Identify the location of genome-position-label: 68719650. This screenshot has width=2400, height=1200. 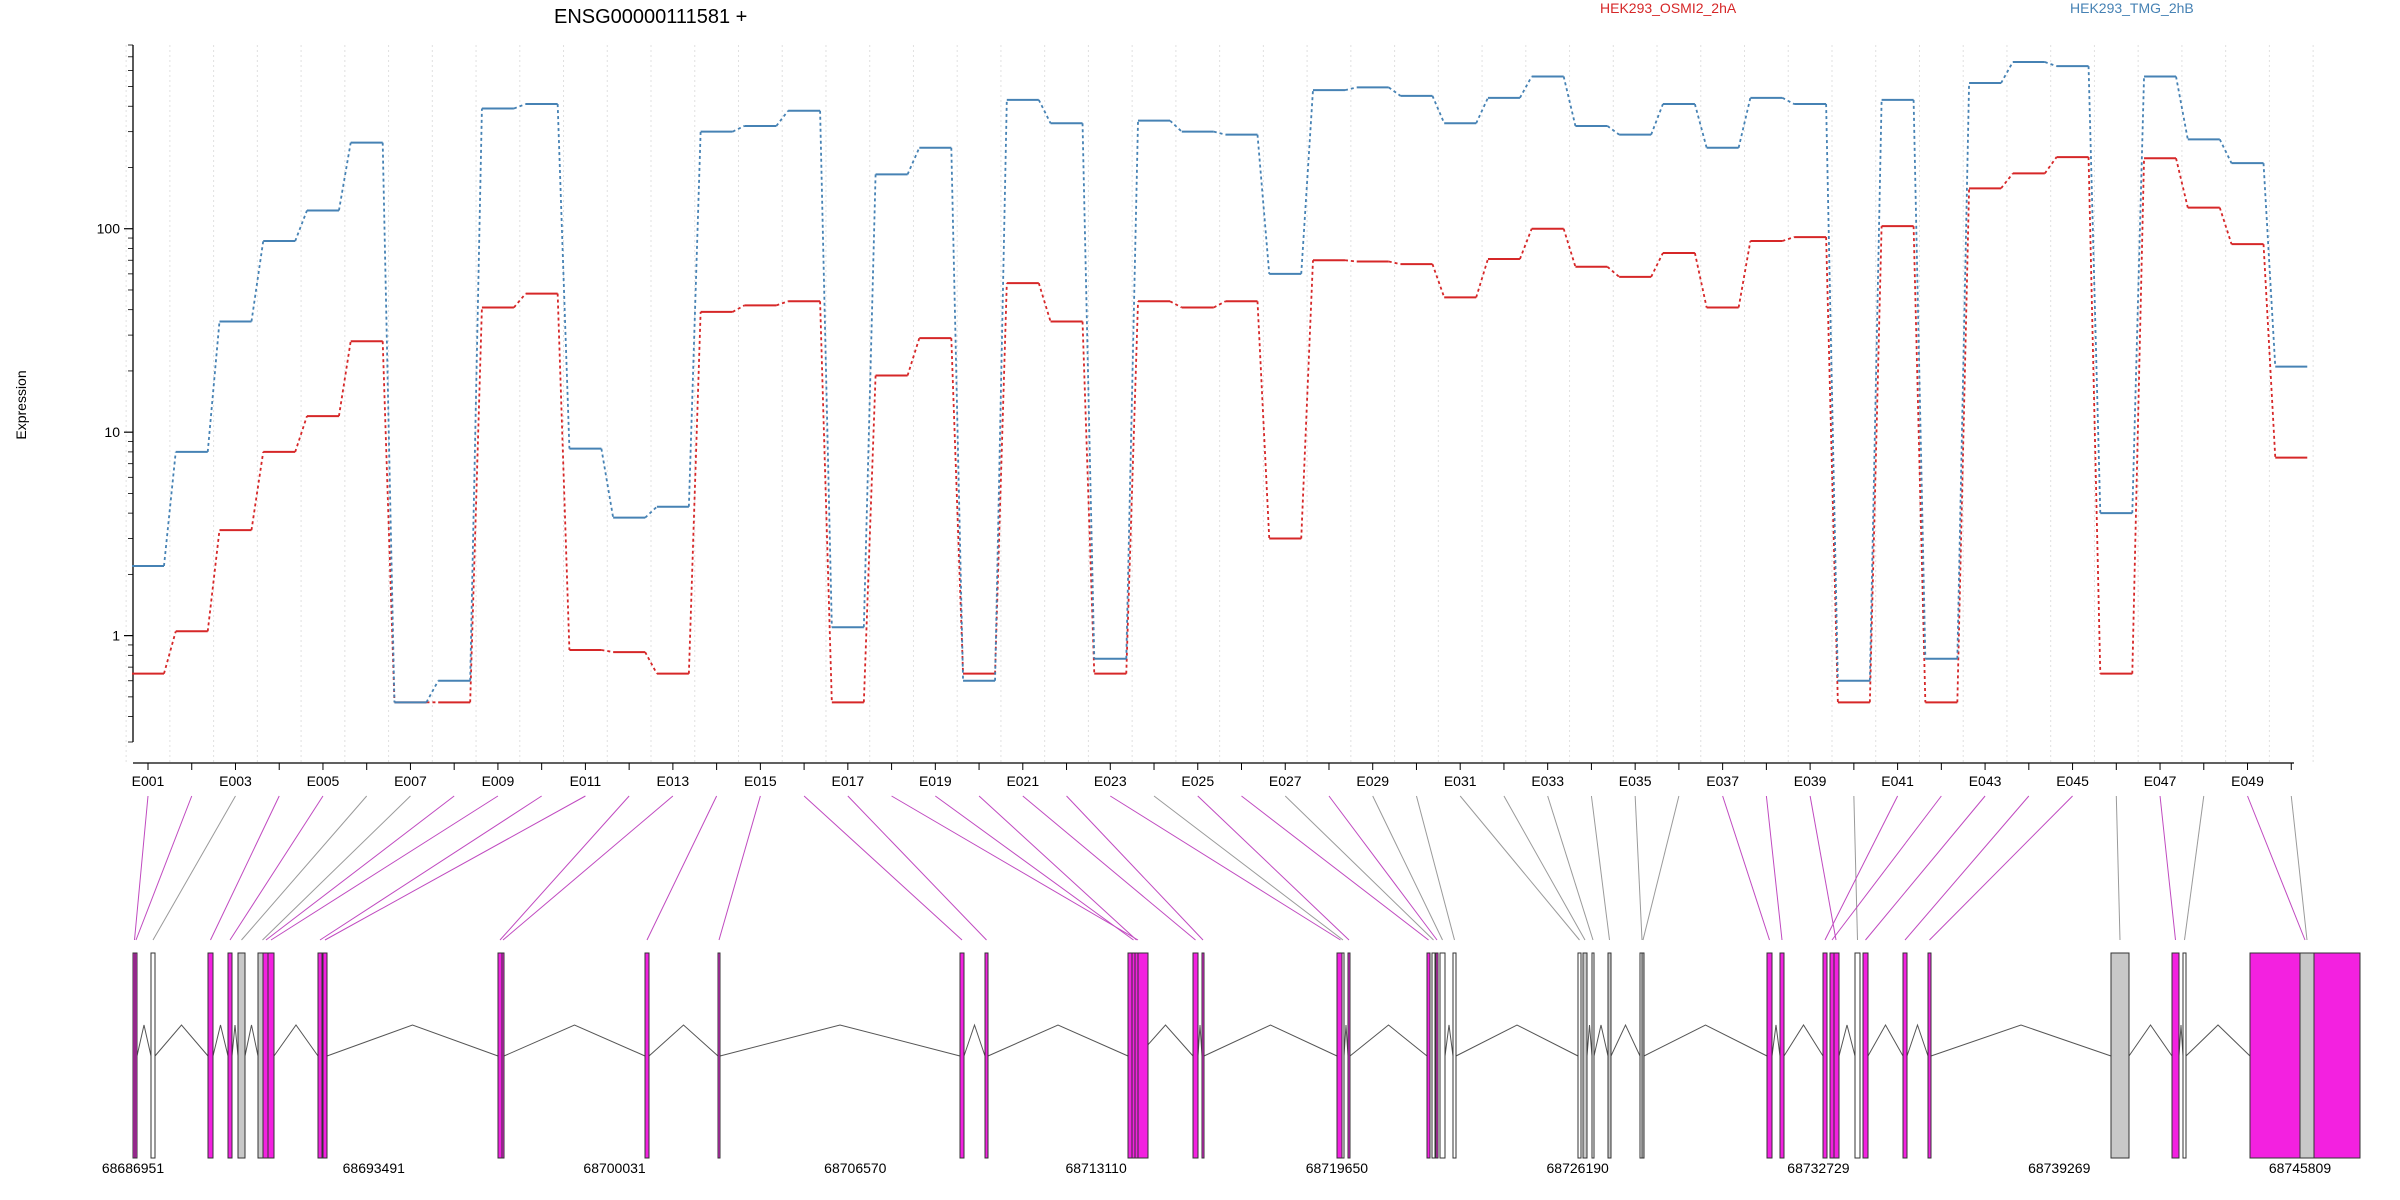
(1337, 1168).